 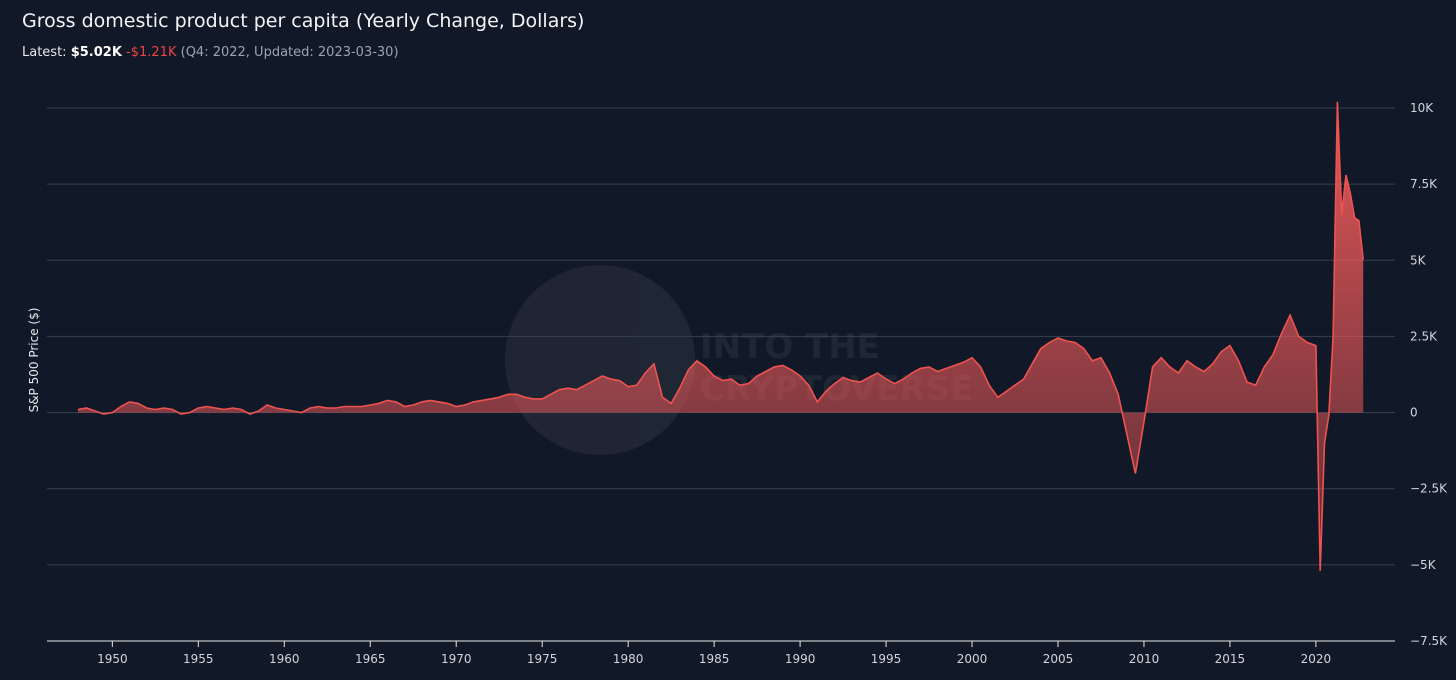 I want to click on latest-value: $5.02K, so click(x=96, y=52).